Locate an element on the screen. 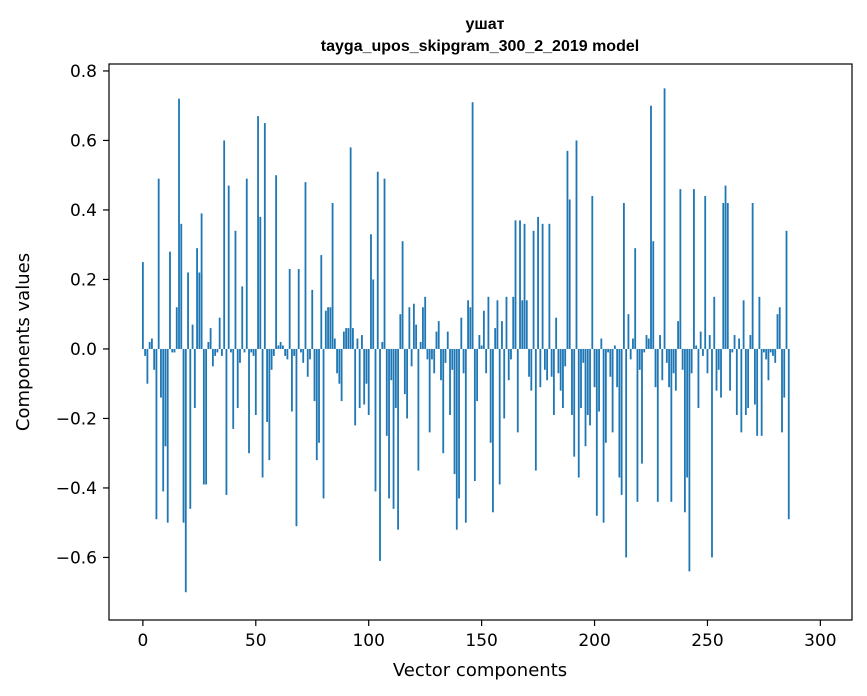 The image size is (867, 696). chart-title-word: ушат is located at coordinates (485, 24).